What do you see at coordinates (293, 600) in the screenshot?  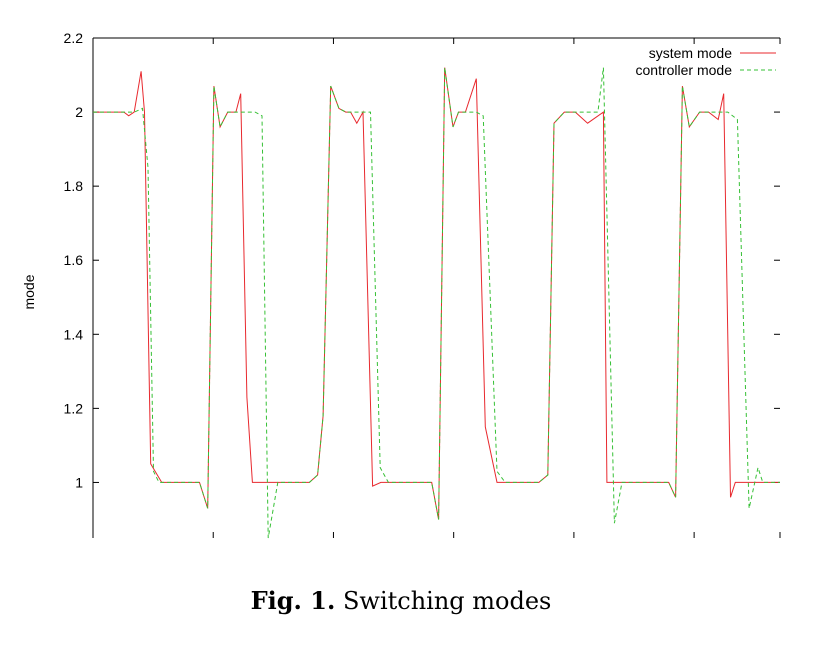 I see `figure-caption-label: Fig. 1.` at bounding box center [293, 600].